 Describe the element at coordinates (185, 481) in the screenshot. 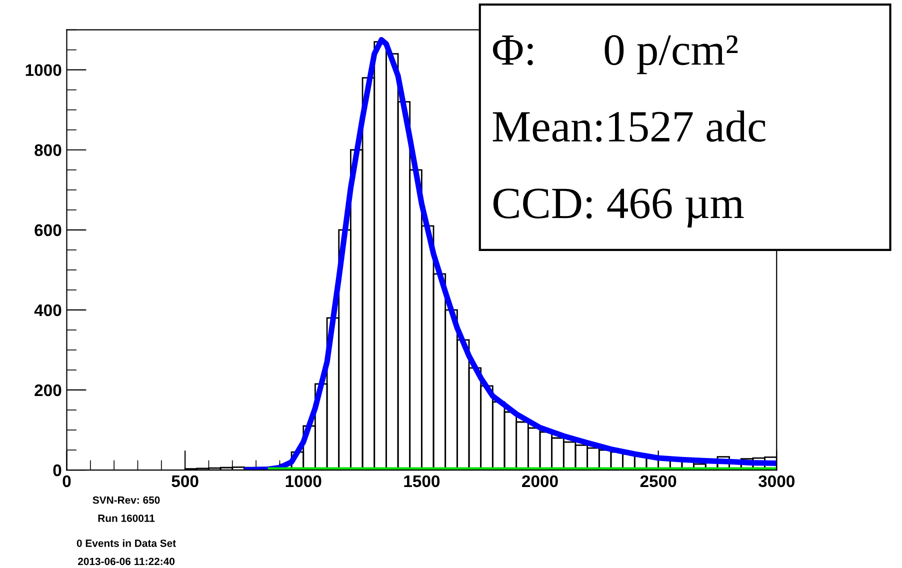

I see `x-tick-label: 500` at that location.